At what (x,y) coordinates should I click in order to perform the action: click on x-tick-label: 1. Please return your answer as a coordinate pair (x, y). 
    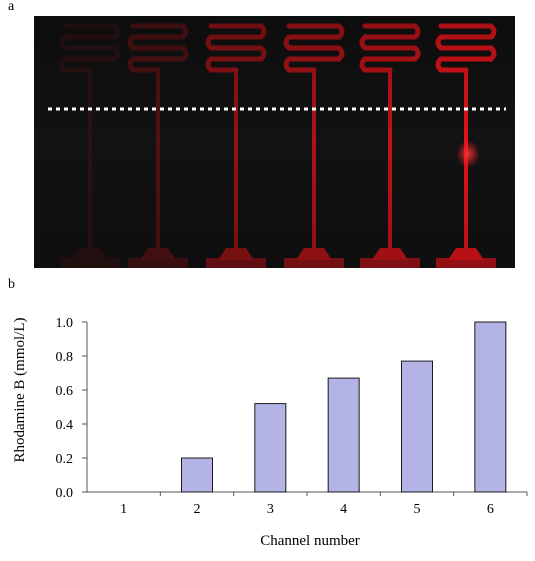
    Looking at the image, I should click on (123, 509).